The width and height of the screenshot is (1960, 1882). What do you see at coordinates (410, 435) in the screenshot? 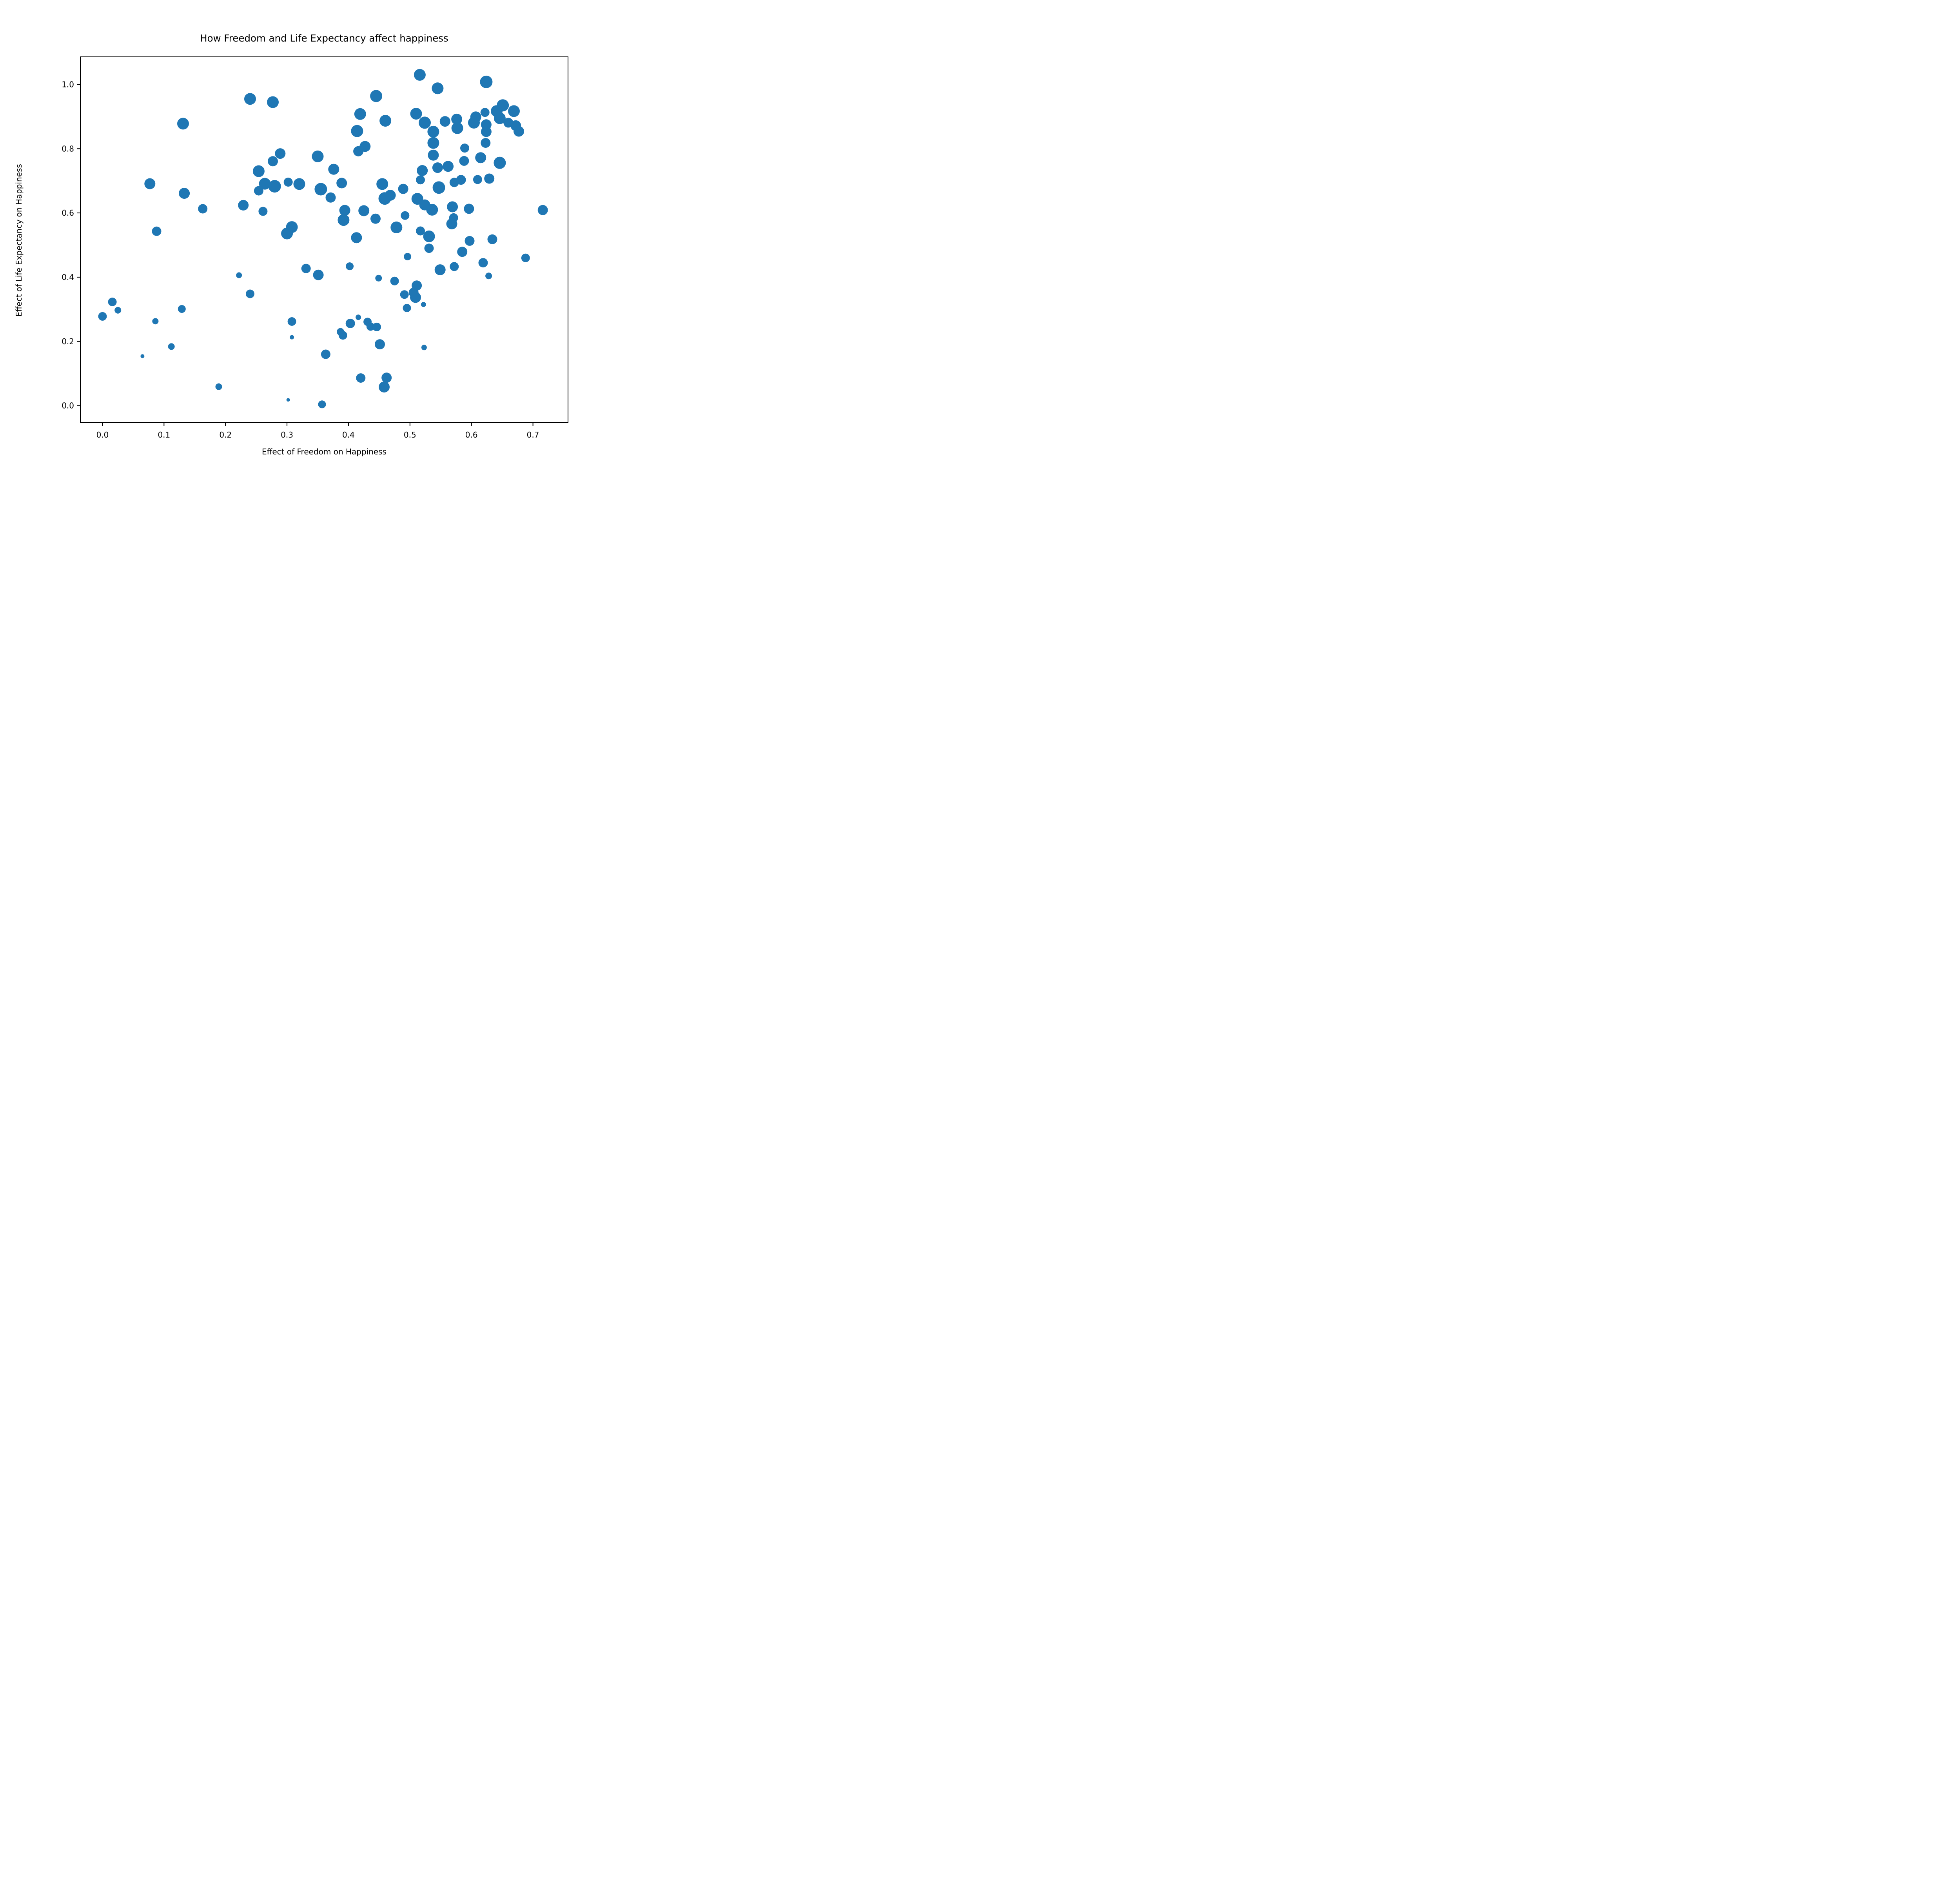
I see `x-tick-label: 0.5` at bounding box center [410, 435].